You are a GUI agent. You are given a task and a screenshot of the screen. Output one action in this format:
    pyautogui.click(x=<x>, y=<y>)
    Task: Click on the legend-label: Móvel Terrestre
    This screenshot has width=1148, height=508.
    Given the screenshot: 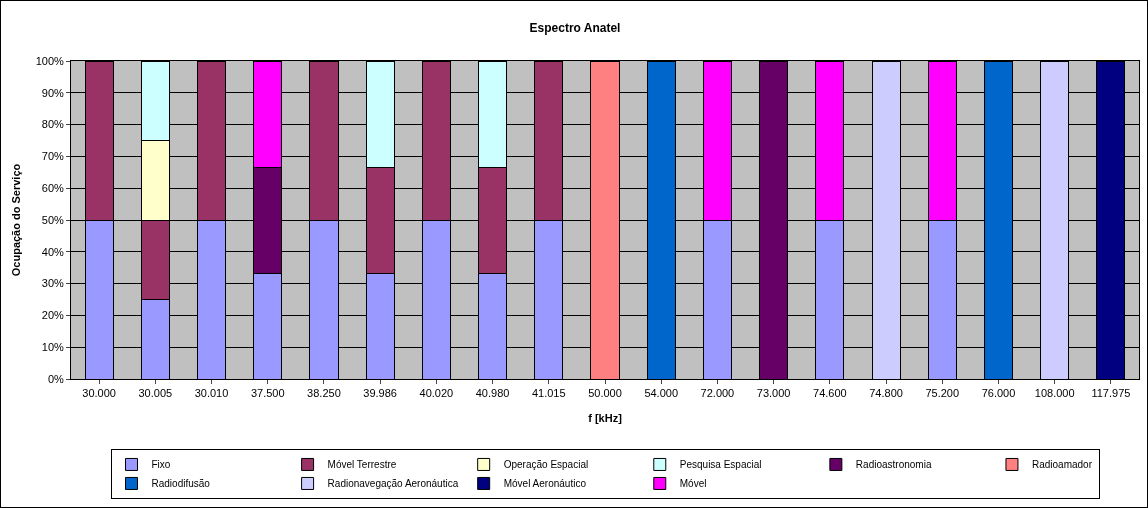 What is the action you would take?
    pyautogui.click(x=362, y=465)
    